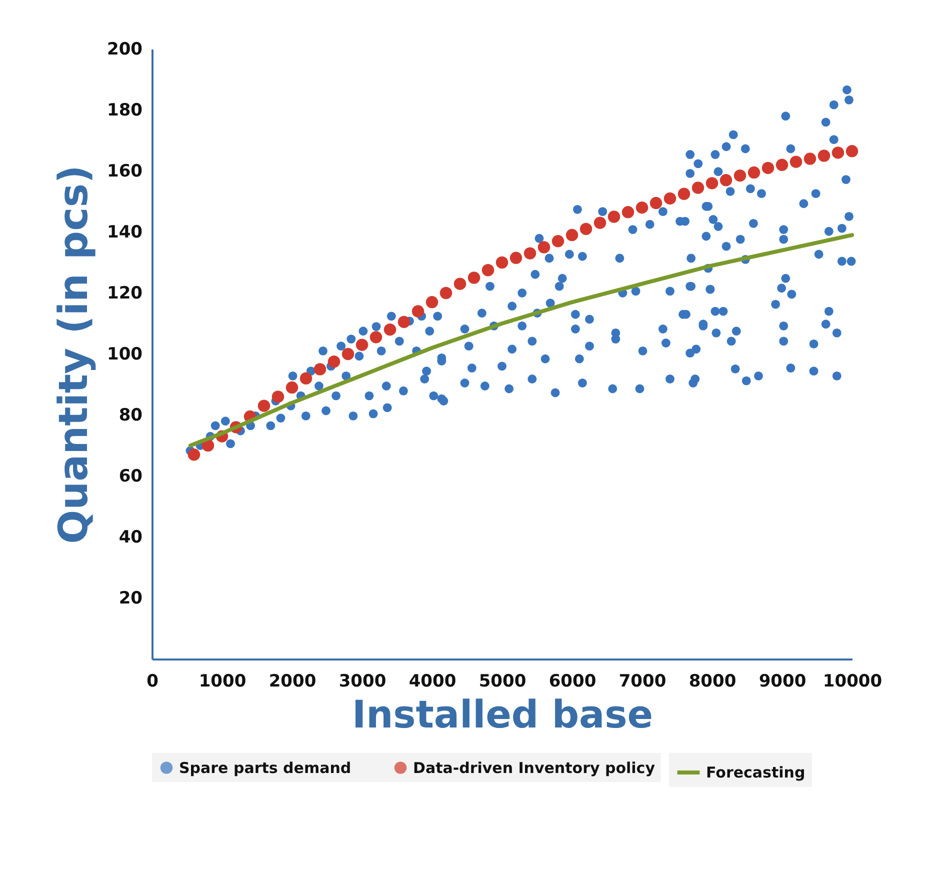  What do you see at coordinates (852, 682) in the screenshot?
I see `x-tick-label: 10000` at bounding box center [852, 682].